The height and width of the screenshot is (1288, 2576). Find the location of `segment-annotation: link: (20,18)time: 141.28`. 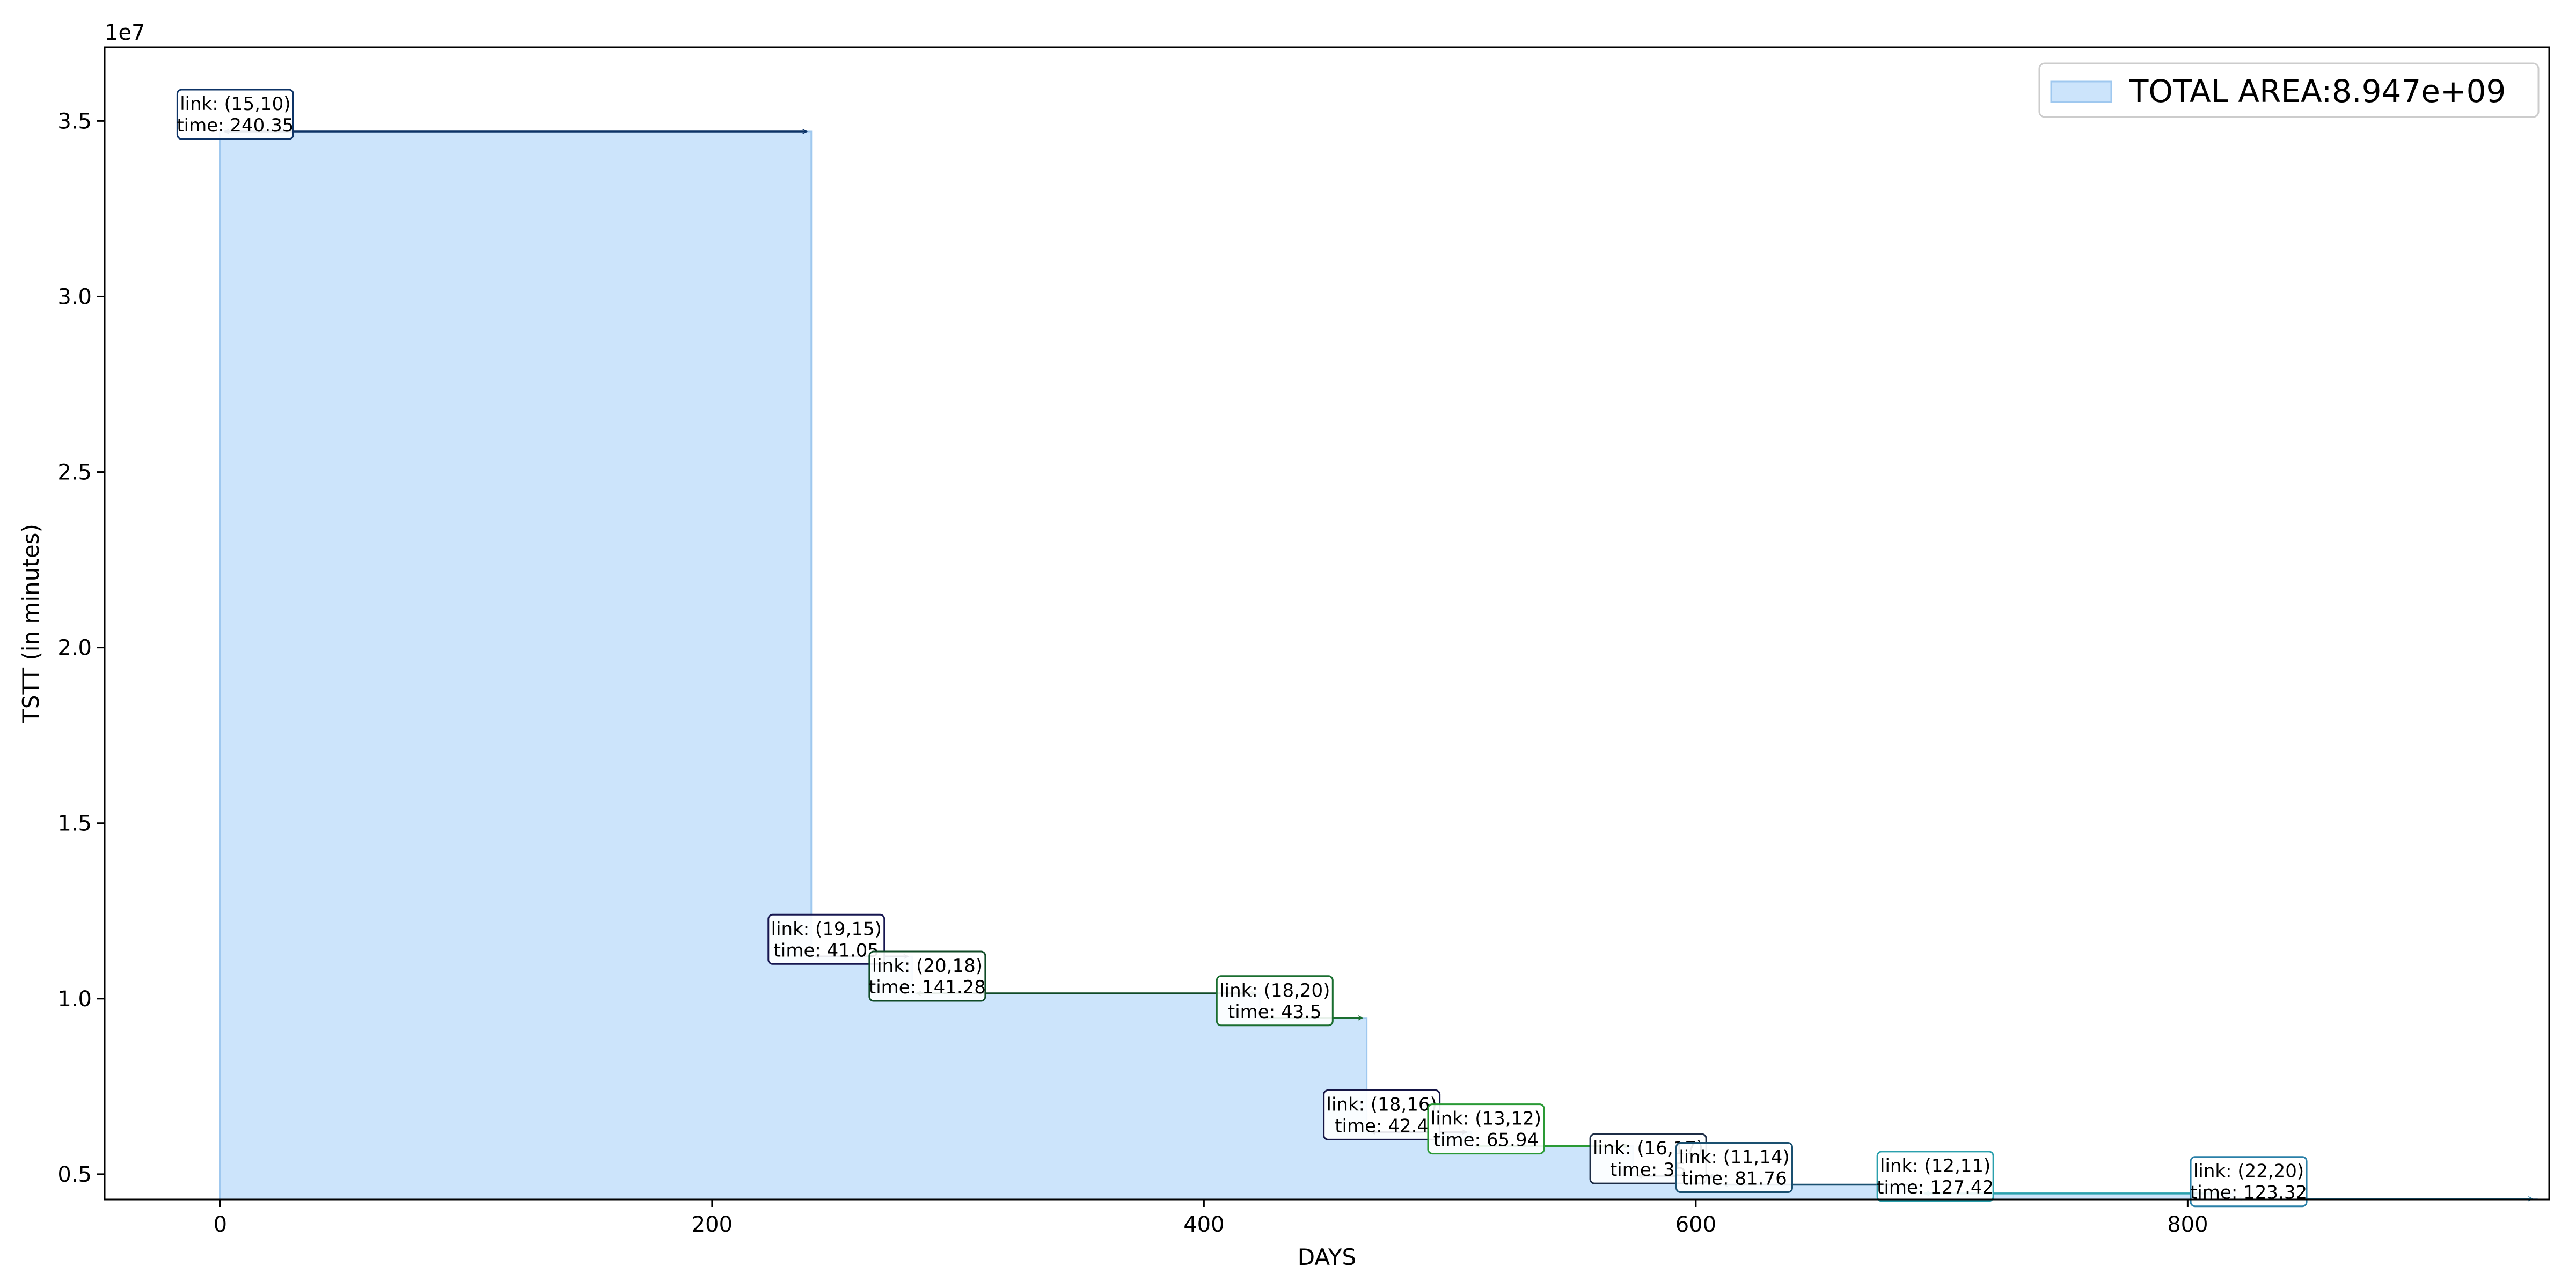

segment-annotation: link: (20,18)time: 141.28 is located at coordinates (927, 976).